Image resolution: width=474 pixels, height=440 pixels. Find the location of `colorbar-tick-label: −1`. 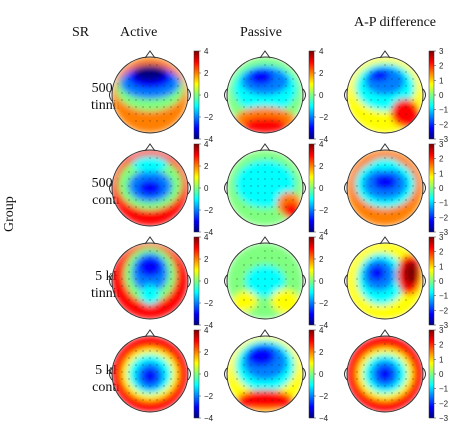

colorbar-tick-label: −1 is located at coordinates (444, 389).